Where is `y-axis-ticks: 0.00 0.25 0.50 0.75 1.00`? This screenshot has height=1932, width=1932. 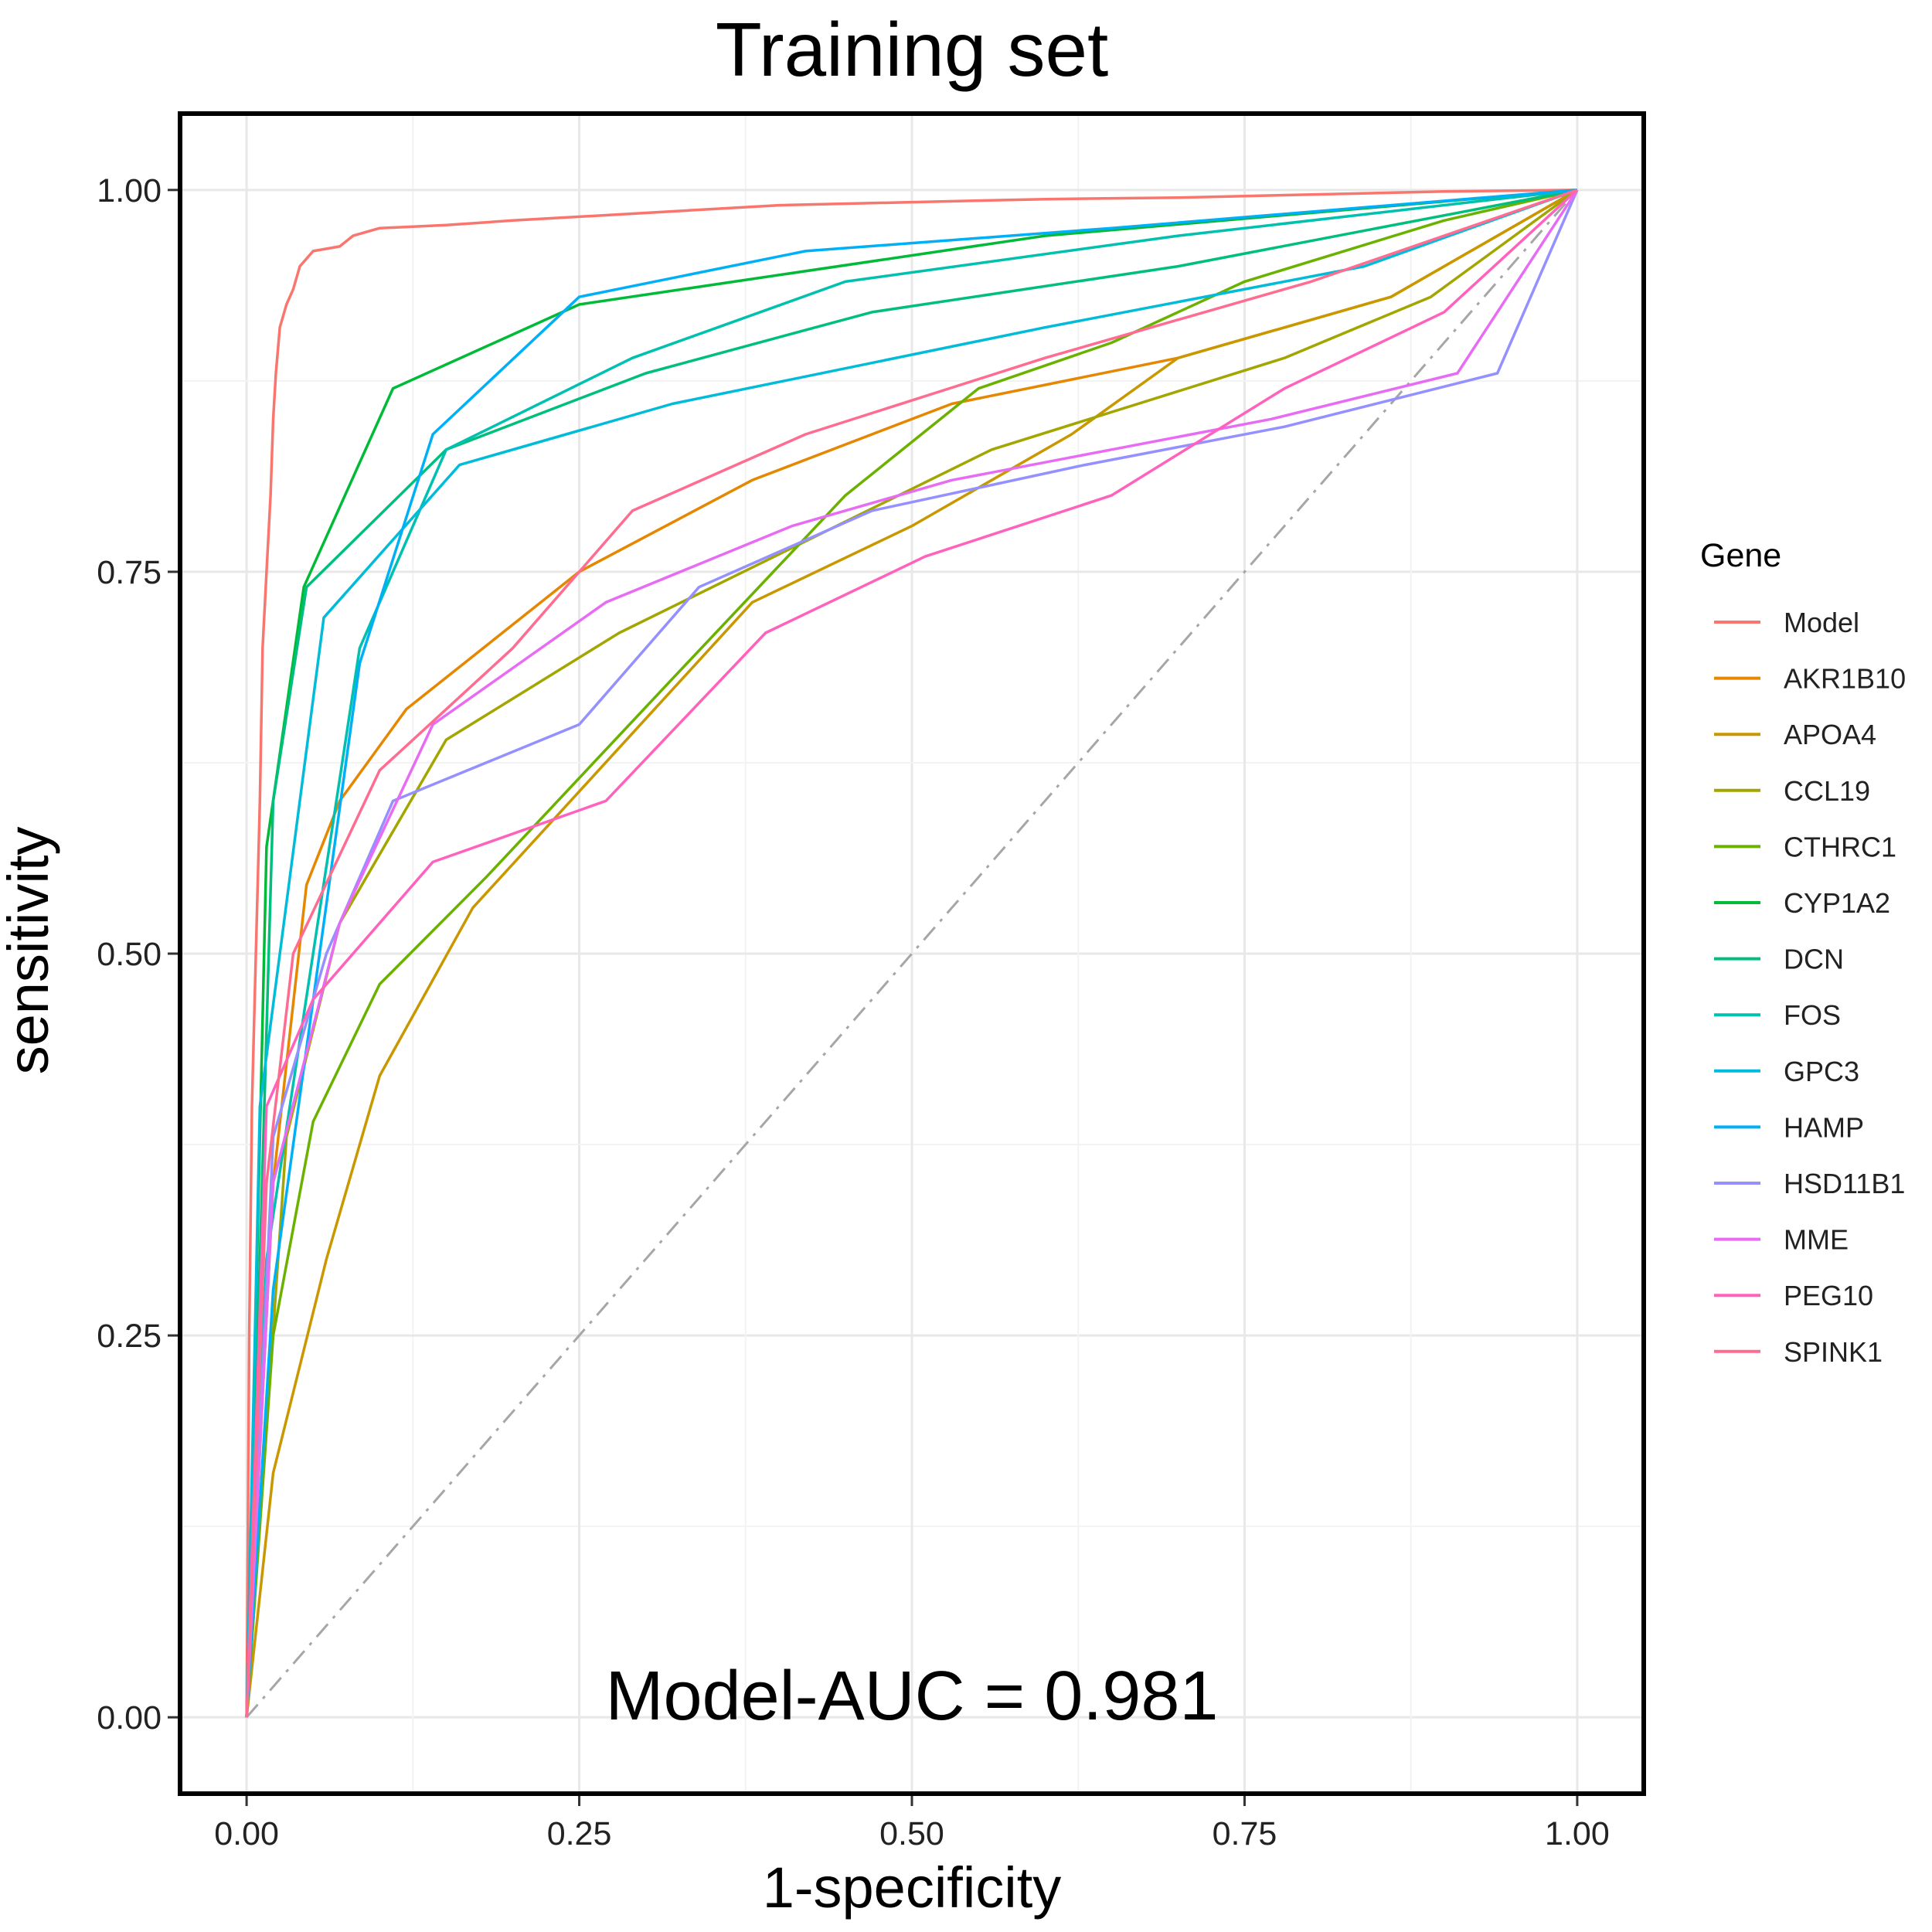
y-axis-ticks: 0.00 0.25 0.50 0.75 1.00 is located at coordinates (137, 954).